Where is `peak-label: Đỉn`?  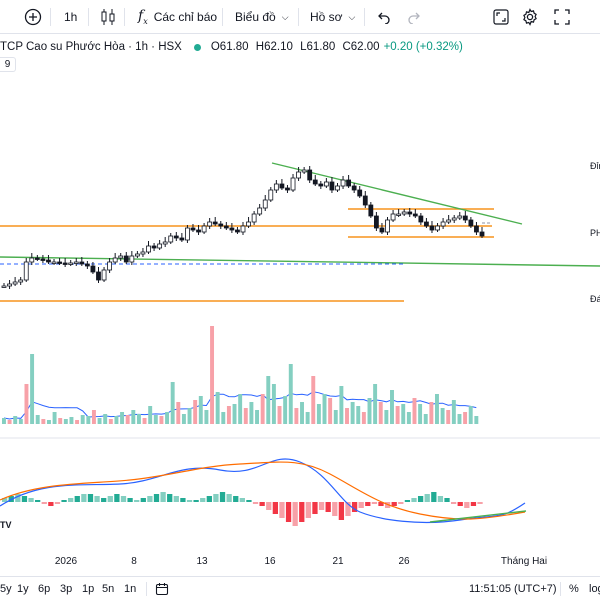 peak-label: Đỉn is located at coordinates (595, 166).